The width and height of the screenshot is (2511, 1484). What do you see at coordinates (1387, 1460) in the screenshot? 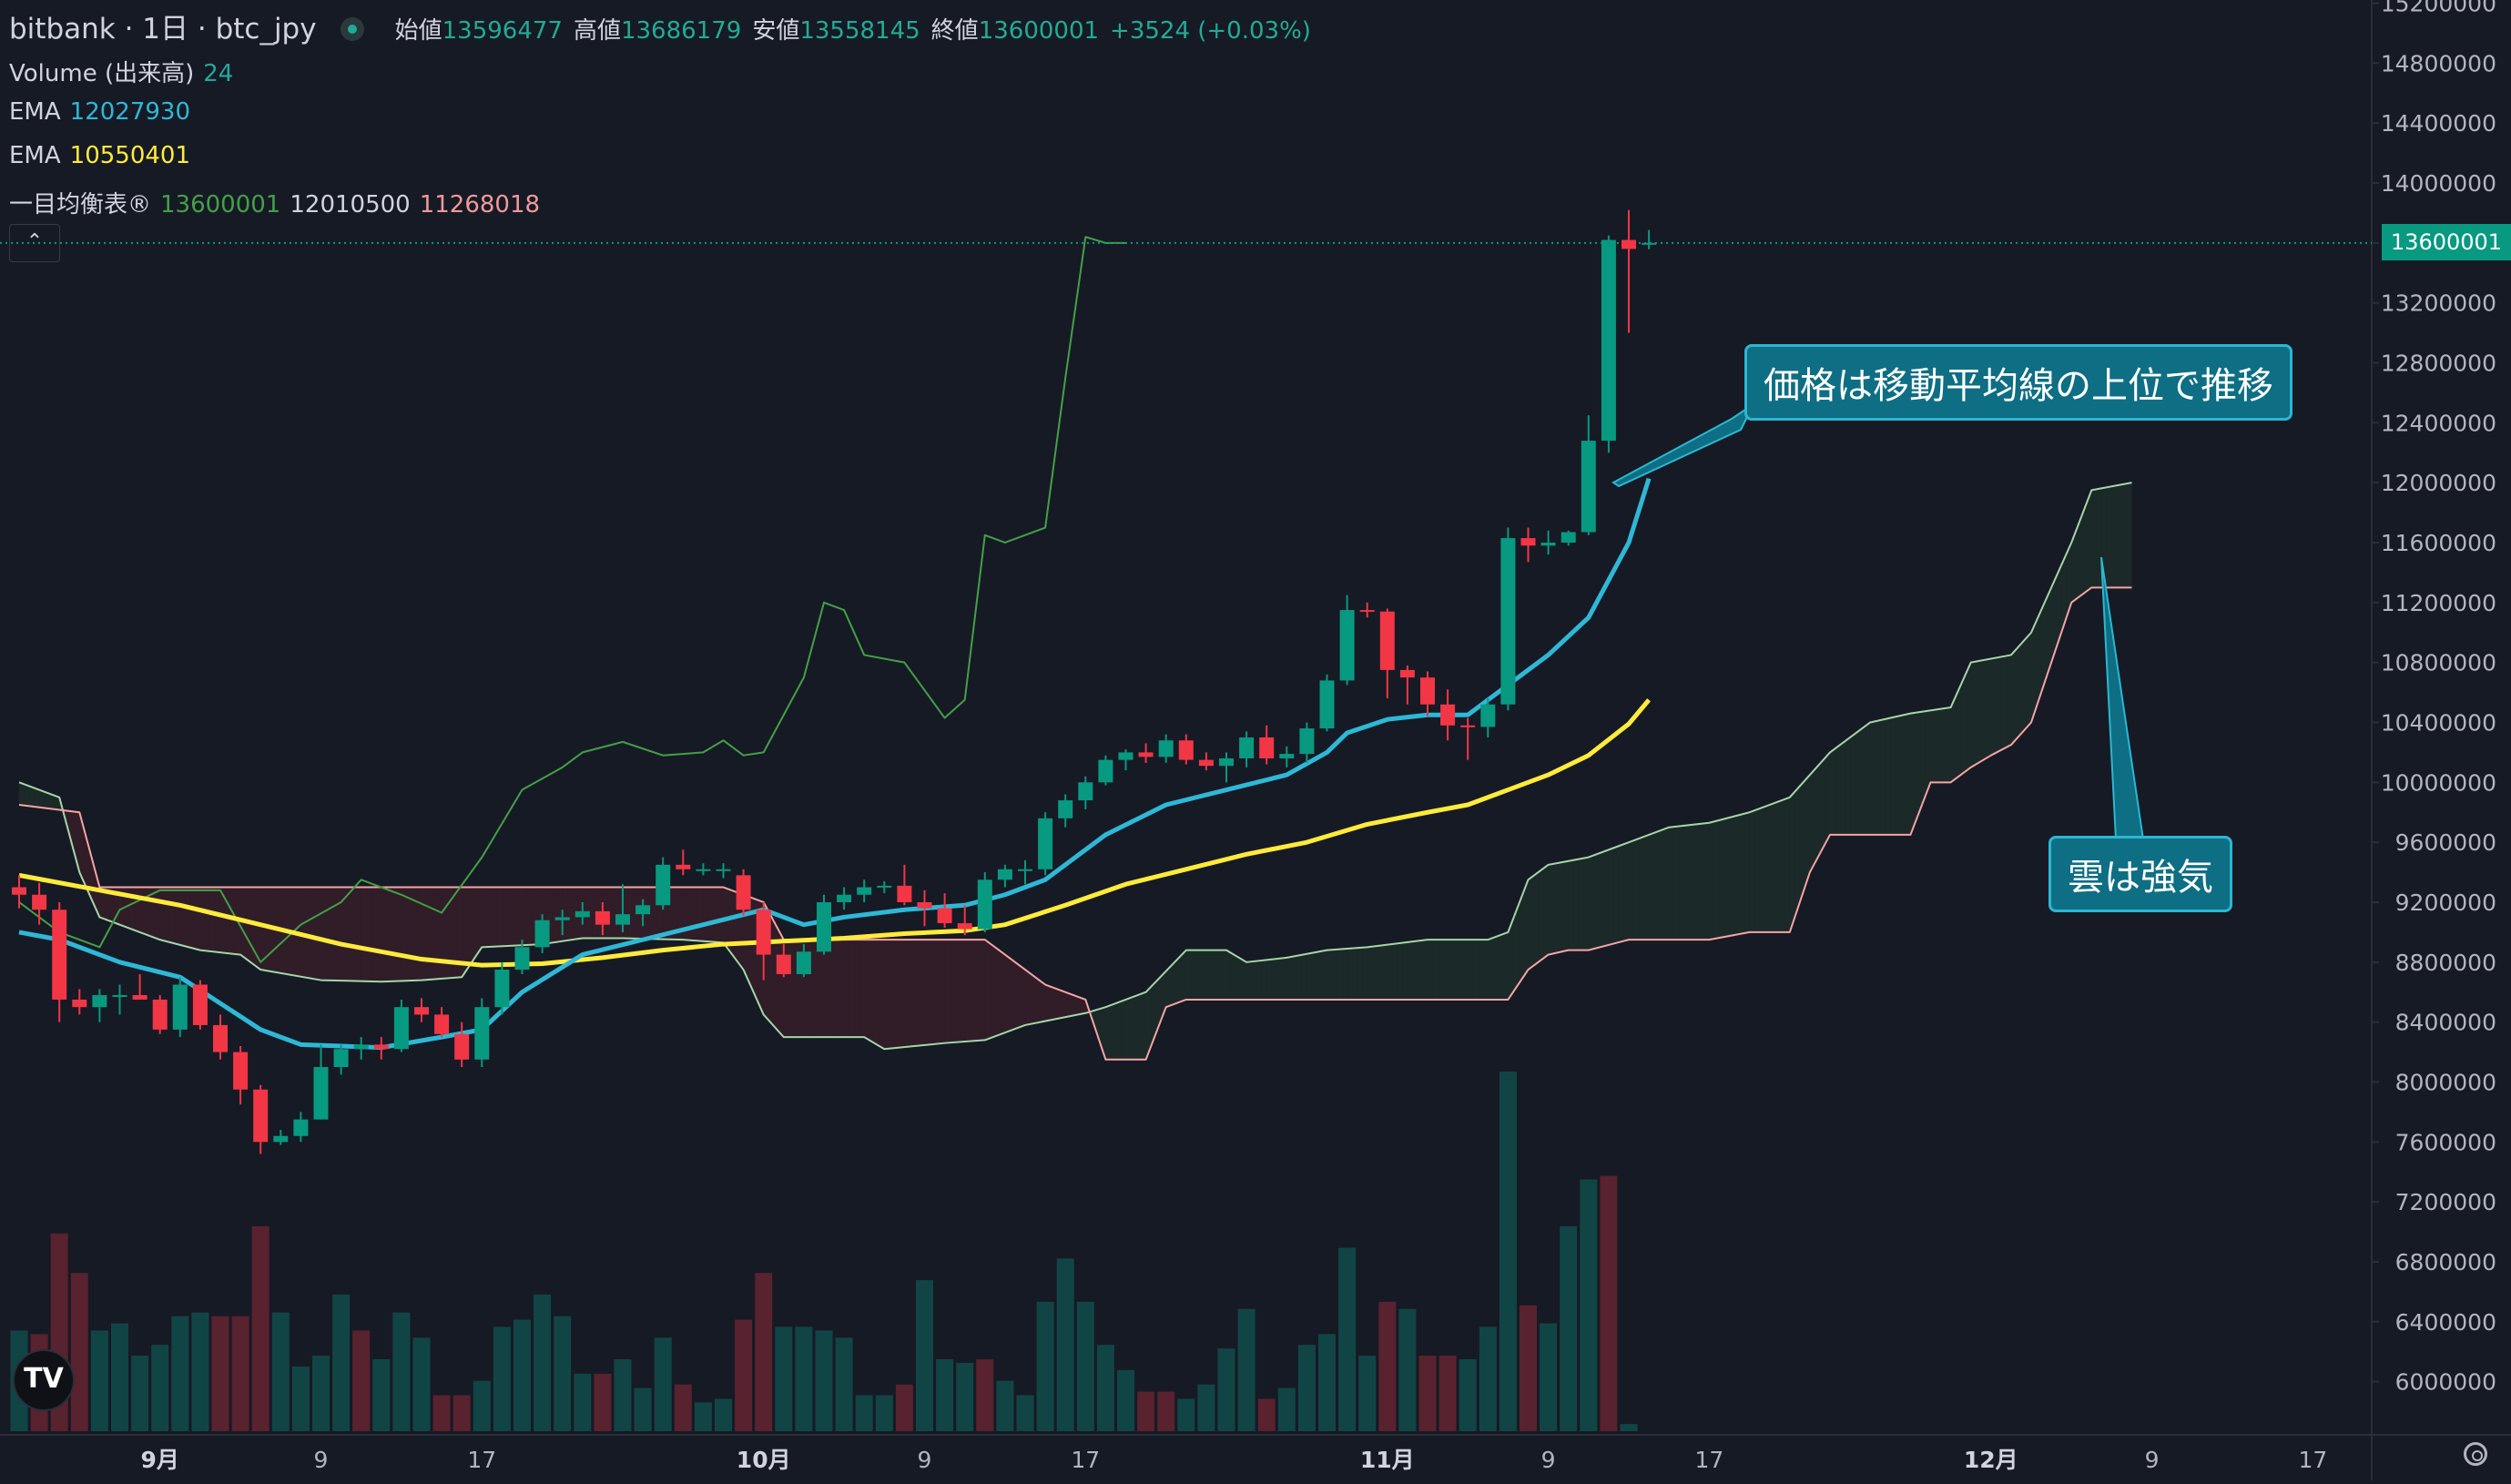
I see `time-axis-label: 11月` at bounding box center [1387, 1460].